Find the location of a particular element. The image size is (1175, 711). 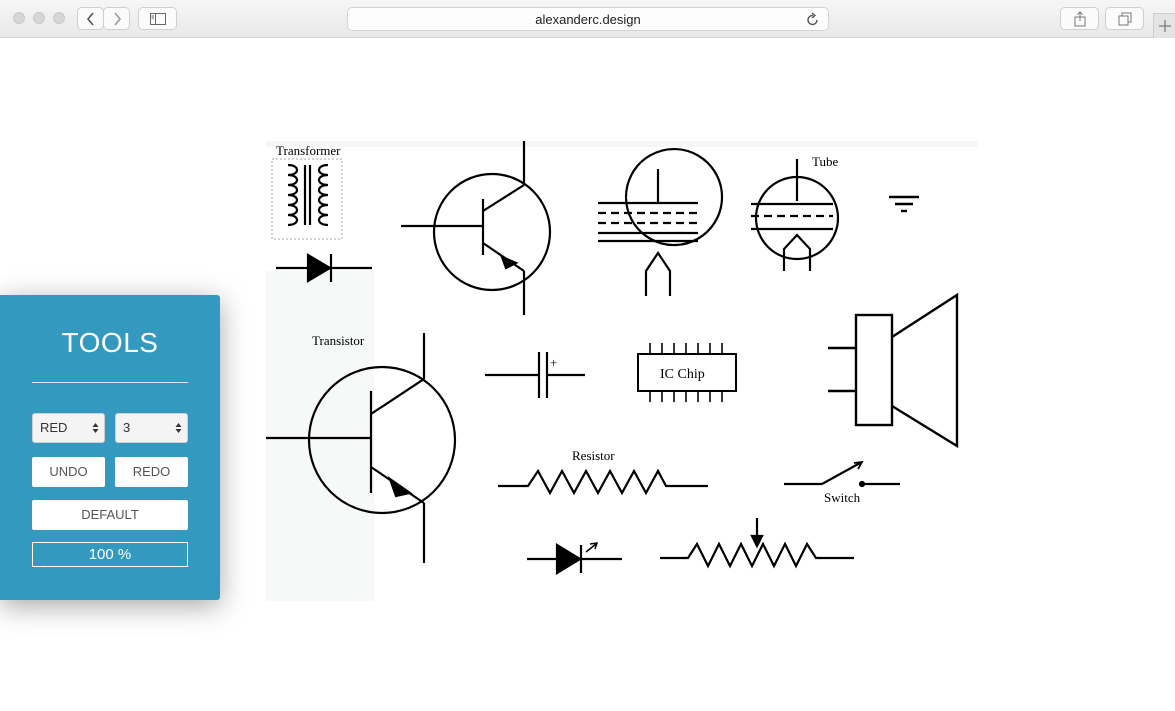

forward-button is located at coordinates (116, 18).